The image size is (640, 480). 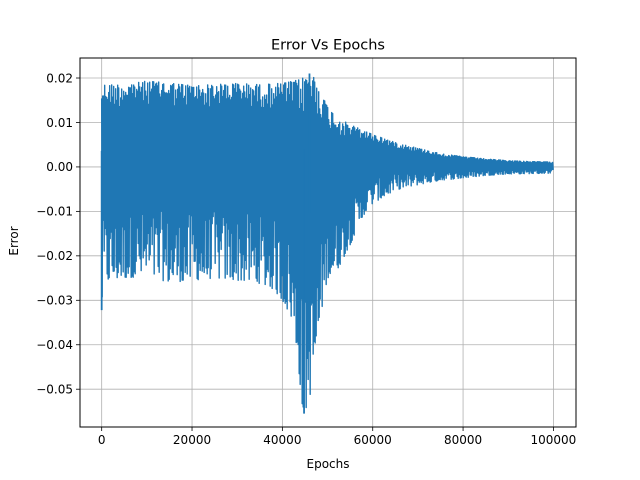 I want to click on y-tick-label: −0.05, so click(x=54, y=390).